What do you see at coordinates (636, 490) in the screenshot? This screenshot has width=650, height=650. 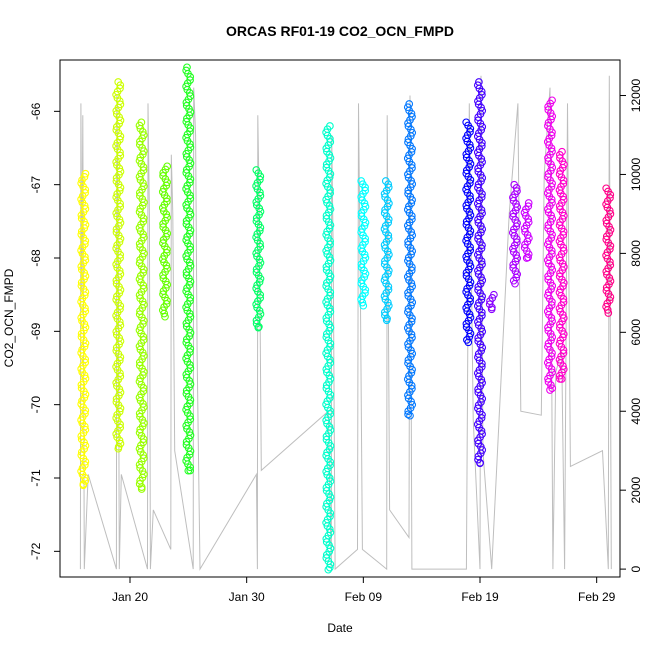 I see `y2-tick-label: 2000` at bounding box center [636, 490].